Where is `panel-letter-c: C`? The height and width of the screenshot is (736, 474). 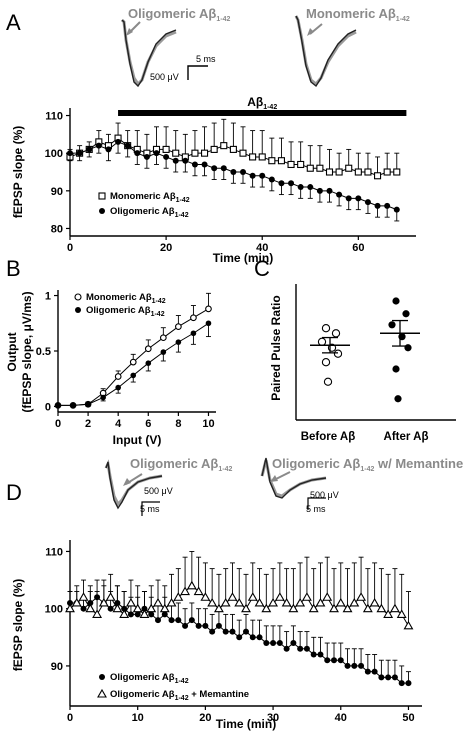 panel-letter-c: C is located at coordinates (262, 268).